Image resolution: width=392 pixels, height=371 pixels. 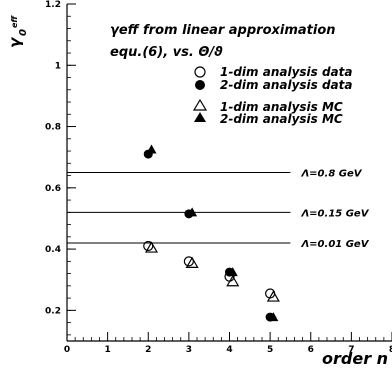 What do you see at coordinates (270, 350) in the screenshot?
I see `x-tick-label: 5` at bounding box center [270, 350].